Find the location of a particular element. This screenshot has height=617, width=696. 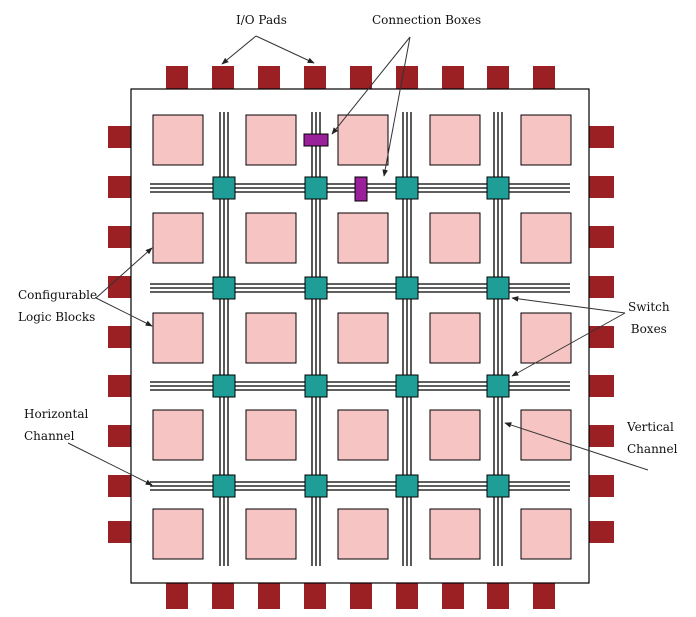

connection-boxes-label: Connection Boxes is located at coordinates (427, 20).